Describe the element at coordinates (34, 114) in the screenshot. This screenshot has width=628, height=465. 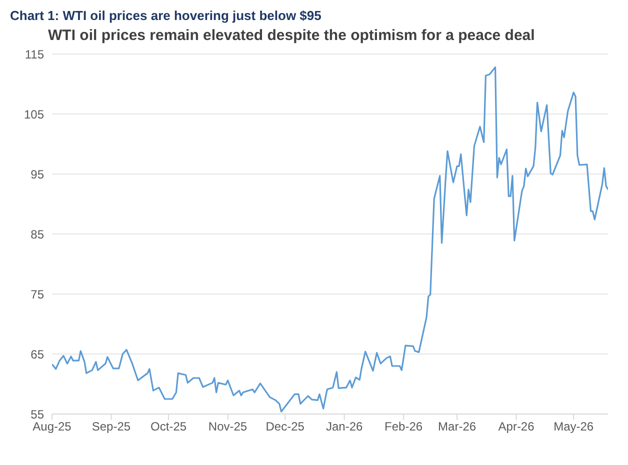
I see `y-tick-label: 105` at that location.